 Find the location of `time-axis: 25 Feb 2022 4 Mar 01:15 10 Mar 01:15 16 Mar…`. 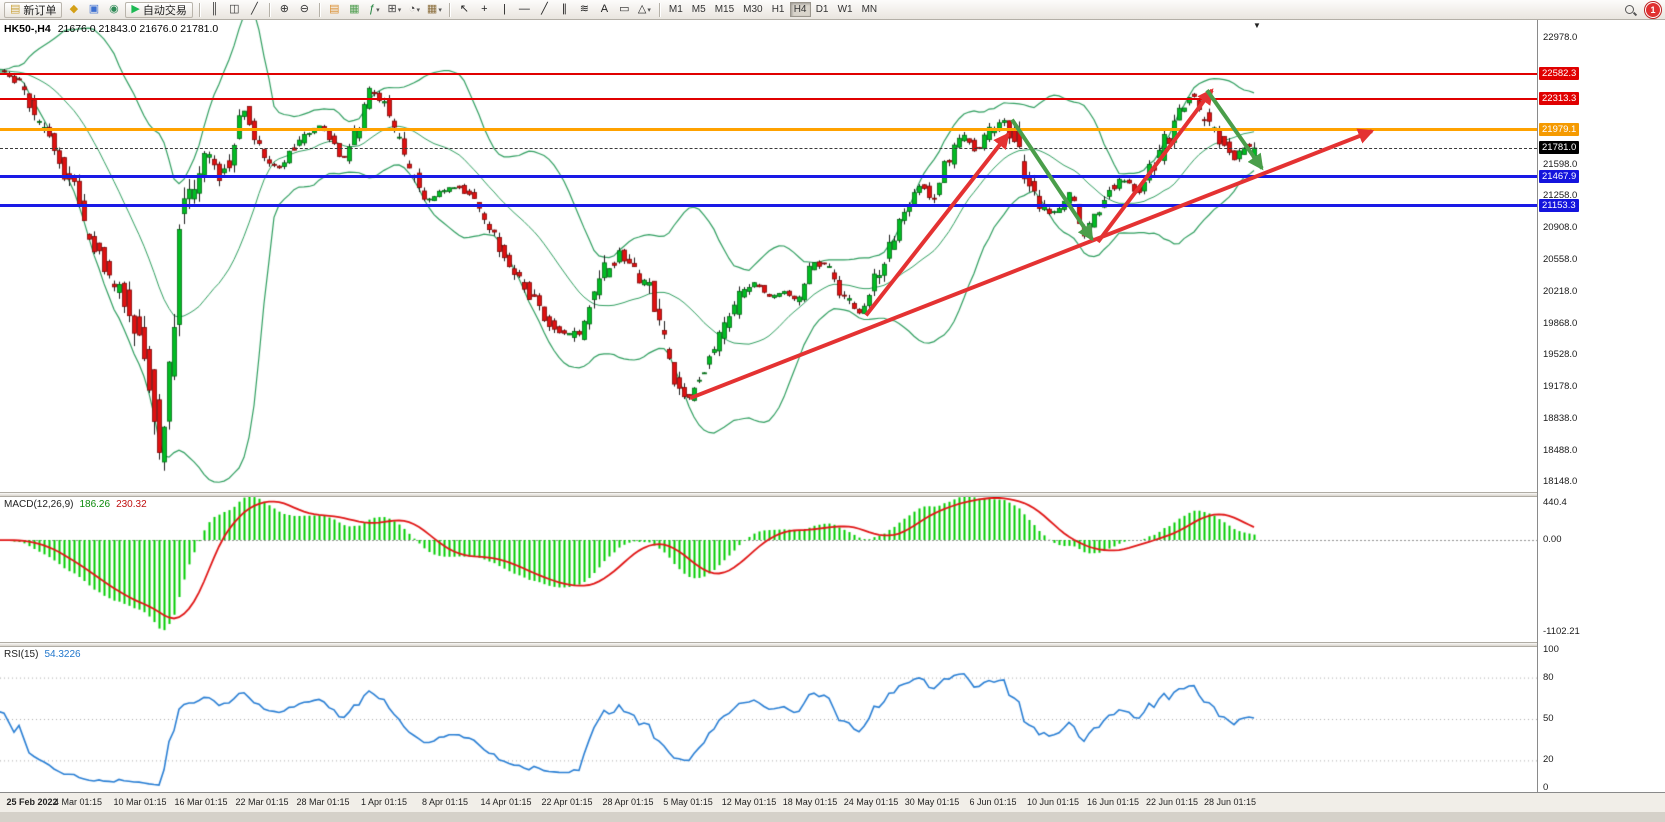

time-axis: 25 Feb 2022 4 Mar 01:15 10 Mar 01:15 16 Mar… is located at coordinates (832, 802).